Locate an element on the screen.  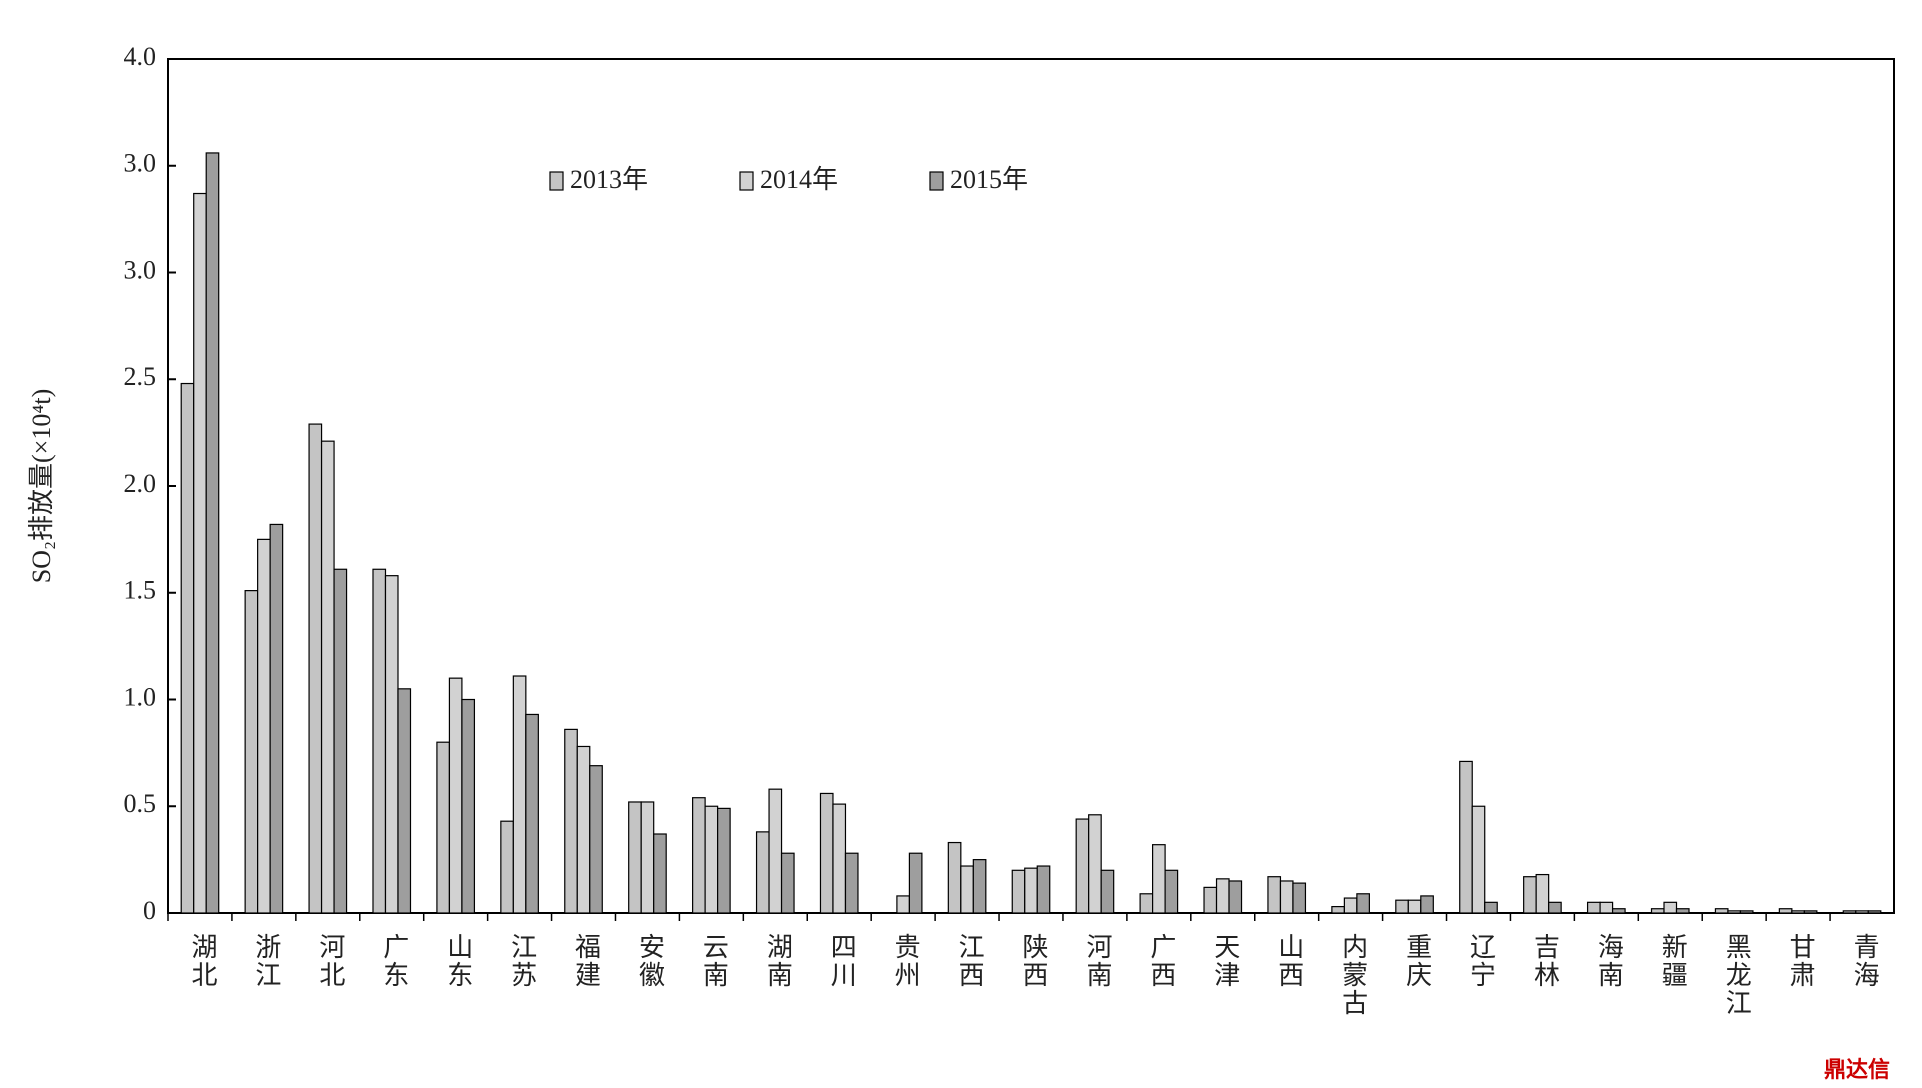
x-tick-label: 山东 is located at coordinates (458, 961).